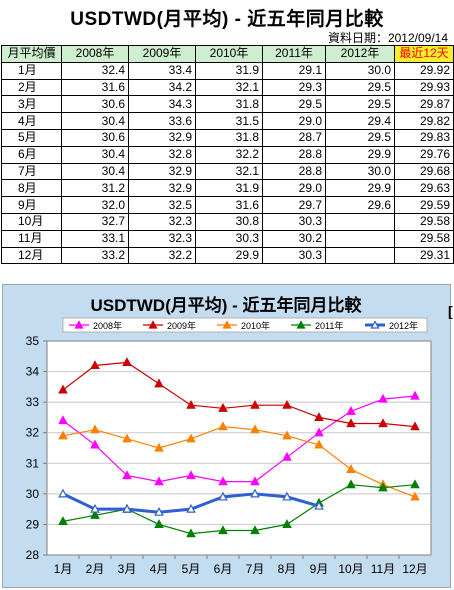 The image size is (454, 590). Describe the element at coordinates (159, 569) in the screenshot. I see `x-tick-label: 4月` at that location.